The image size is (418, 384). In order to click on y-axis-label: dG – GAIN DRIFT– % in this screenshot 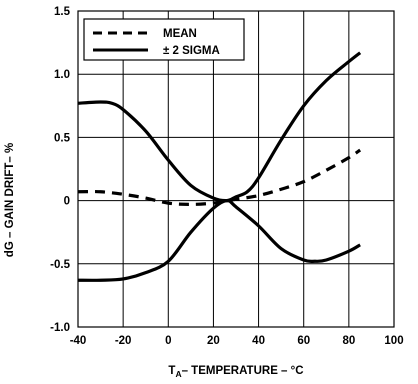, I will do `click(10, 200)`.